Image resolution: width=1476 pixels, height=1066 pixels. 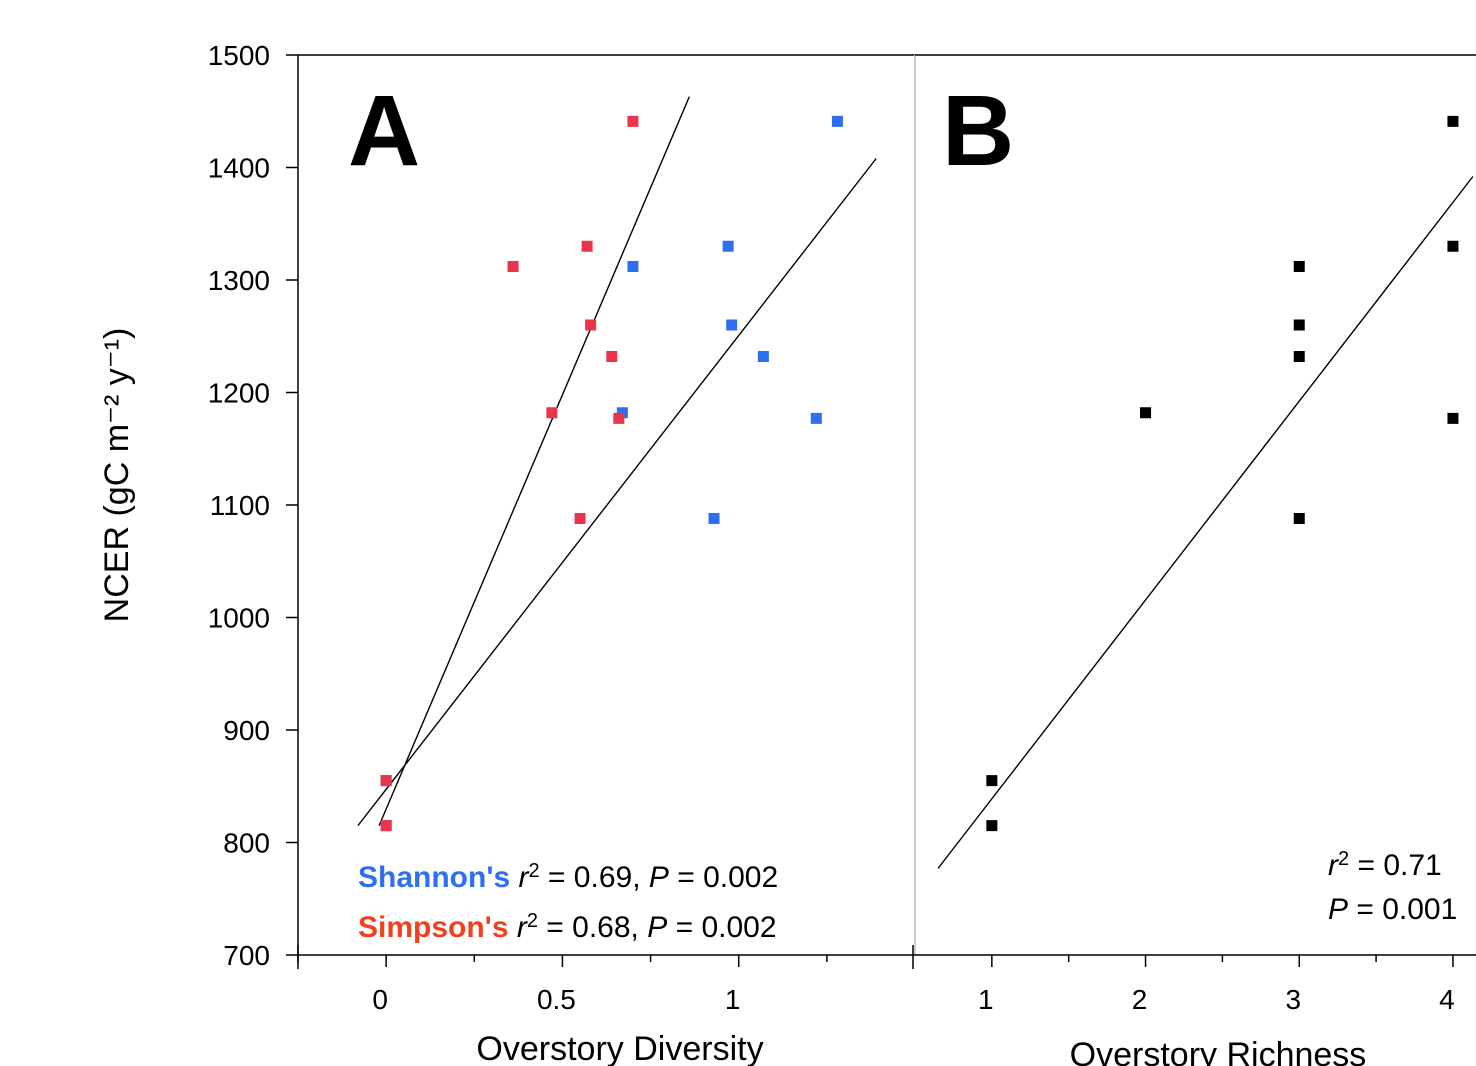 I want to click on x-tick-label: 0, so click(x=380, y=999).